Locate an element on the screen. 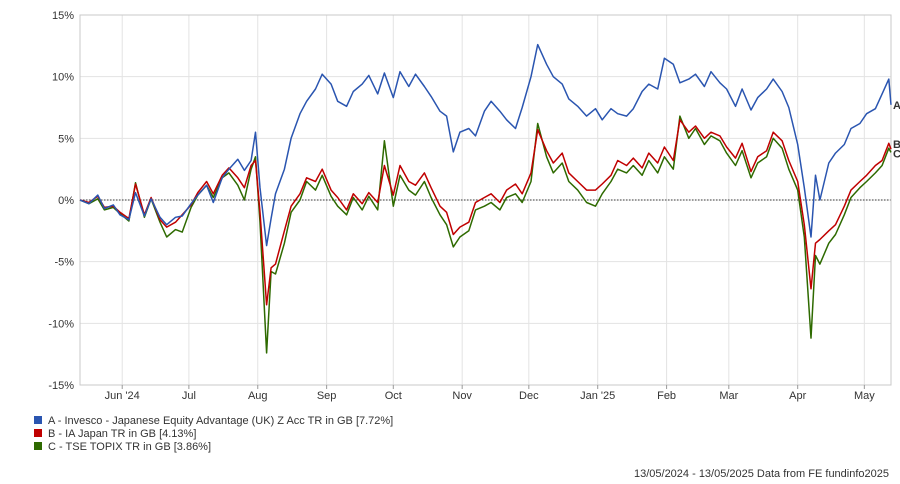 This screenshot has height=484, width=900. y-tick-label: -10% is located at coordinates (61, 324).